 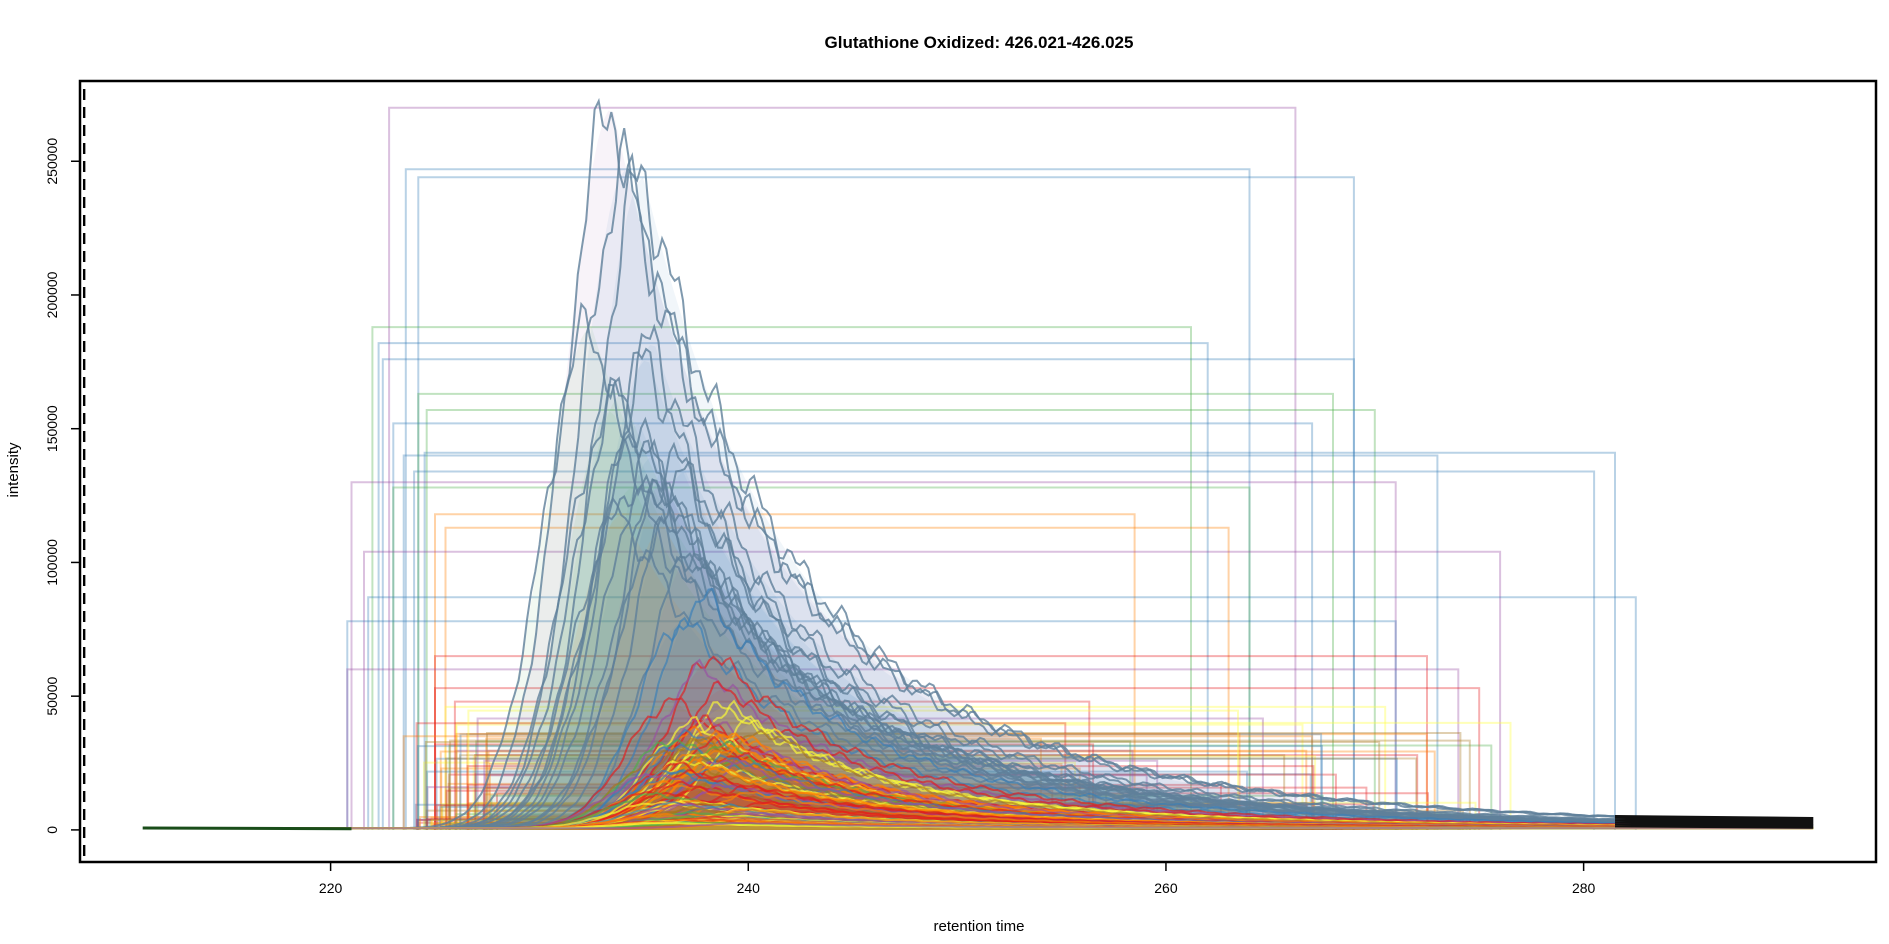 I want to click on baseline-tail, so click(x=1714, y=822).